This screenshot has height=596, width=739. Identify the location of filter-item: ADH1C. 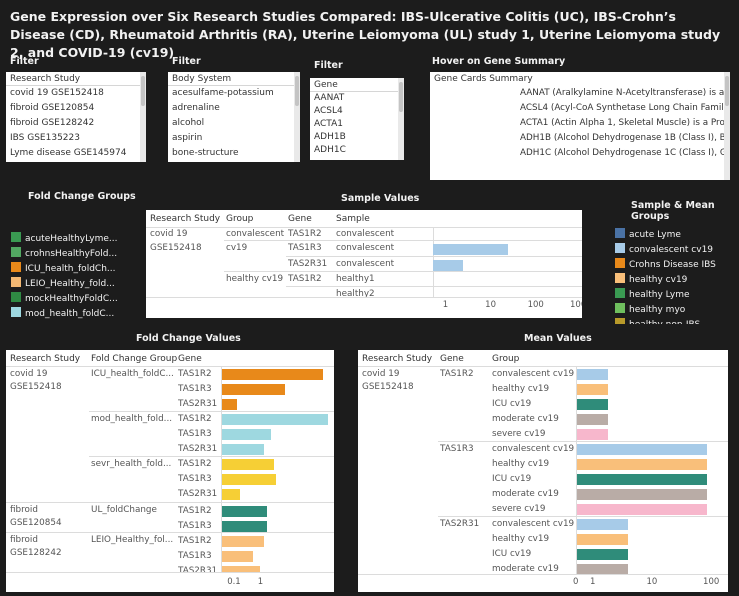
(330, 150).